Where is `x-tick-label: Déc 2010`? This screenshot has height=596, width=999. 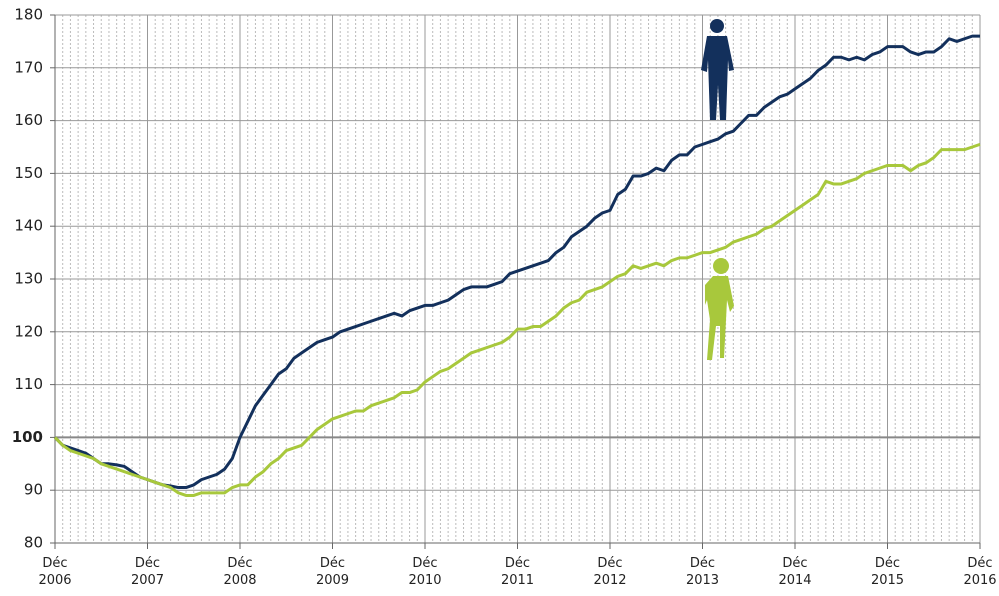
x-tick-label: Déc 2010 is located at coordinates (425, 572).